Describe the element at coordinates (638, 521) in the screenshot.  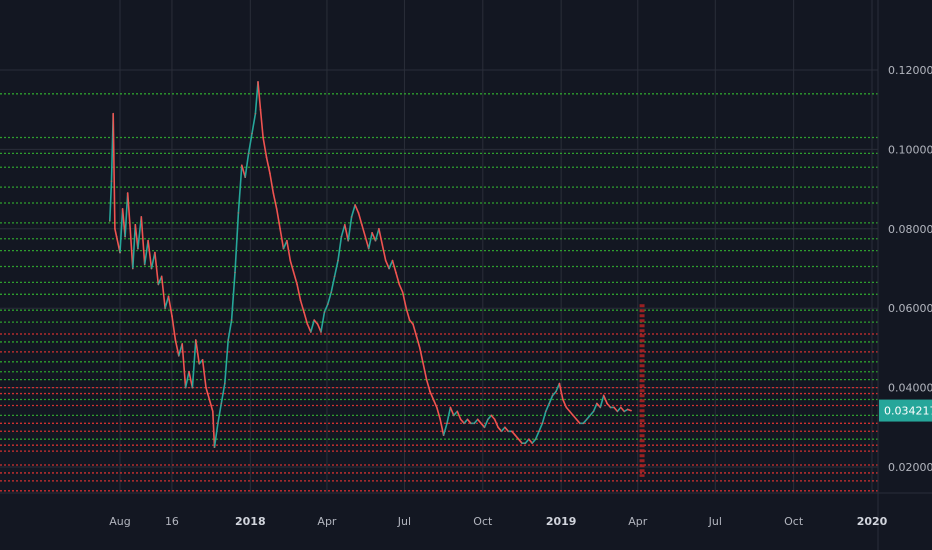
I see `time-tick-label: Apr` at that location.